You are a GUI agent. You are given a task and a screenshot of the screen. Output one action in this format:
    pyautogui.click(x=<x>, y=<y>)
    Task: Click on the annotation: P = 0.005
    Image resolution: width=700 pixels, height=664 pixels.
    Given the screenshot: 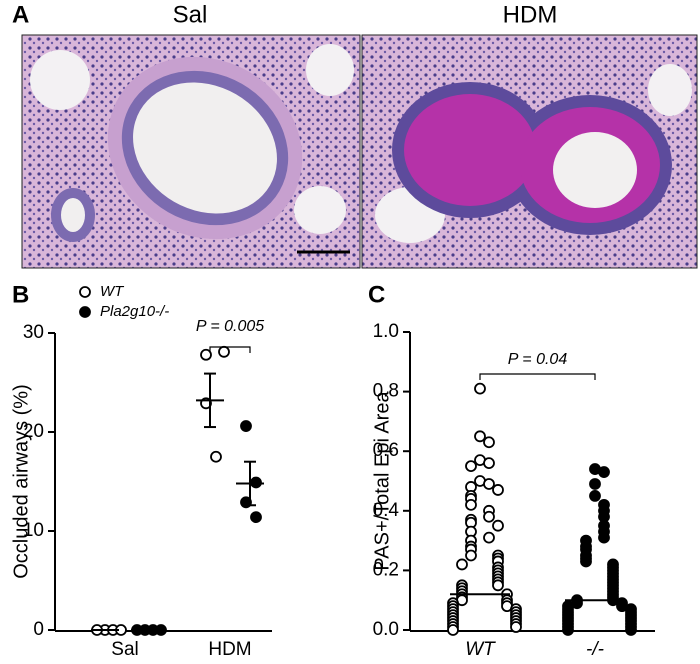 What is the action you would take?
    pyautogui.click(x=230, y=326)
    